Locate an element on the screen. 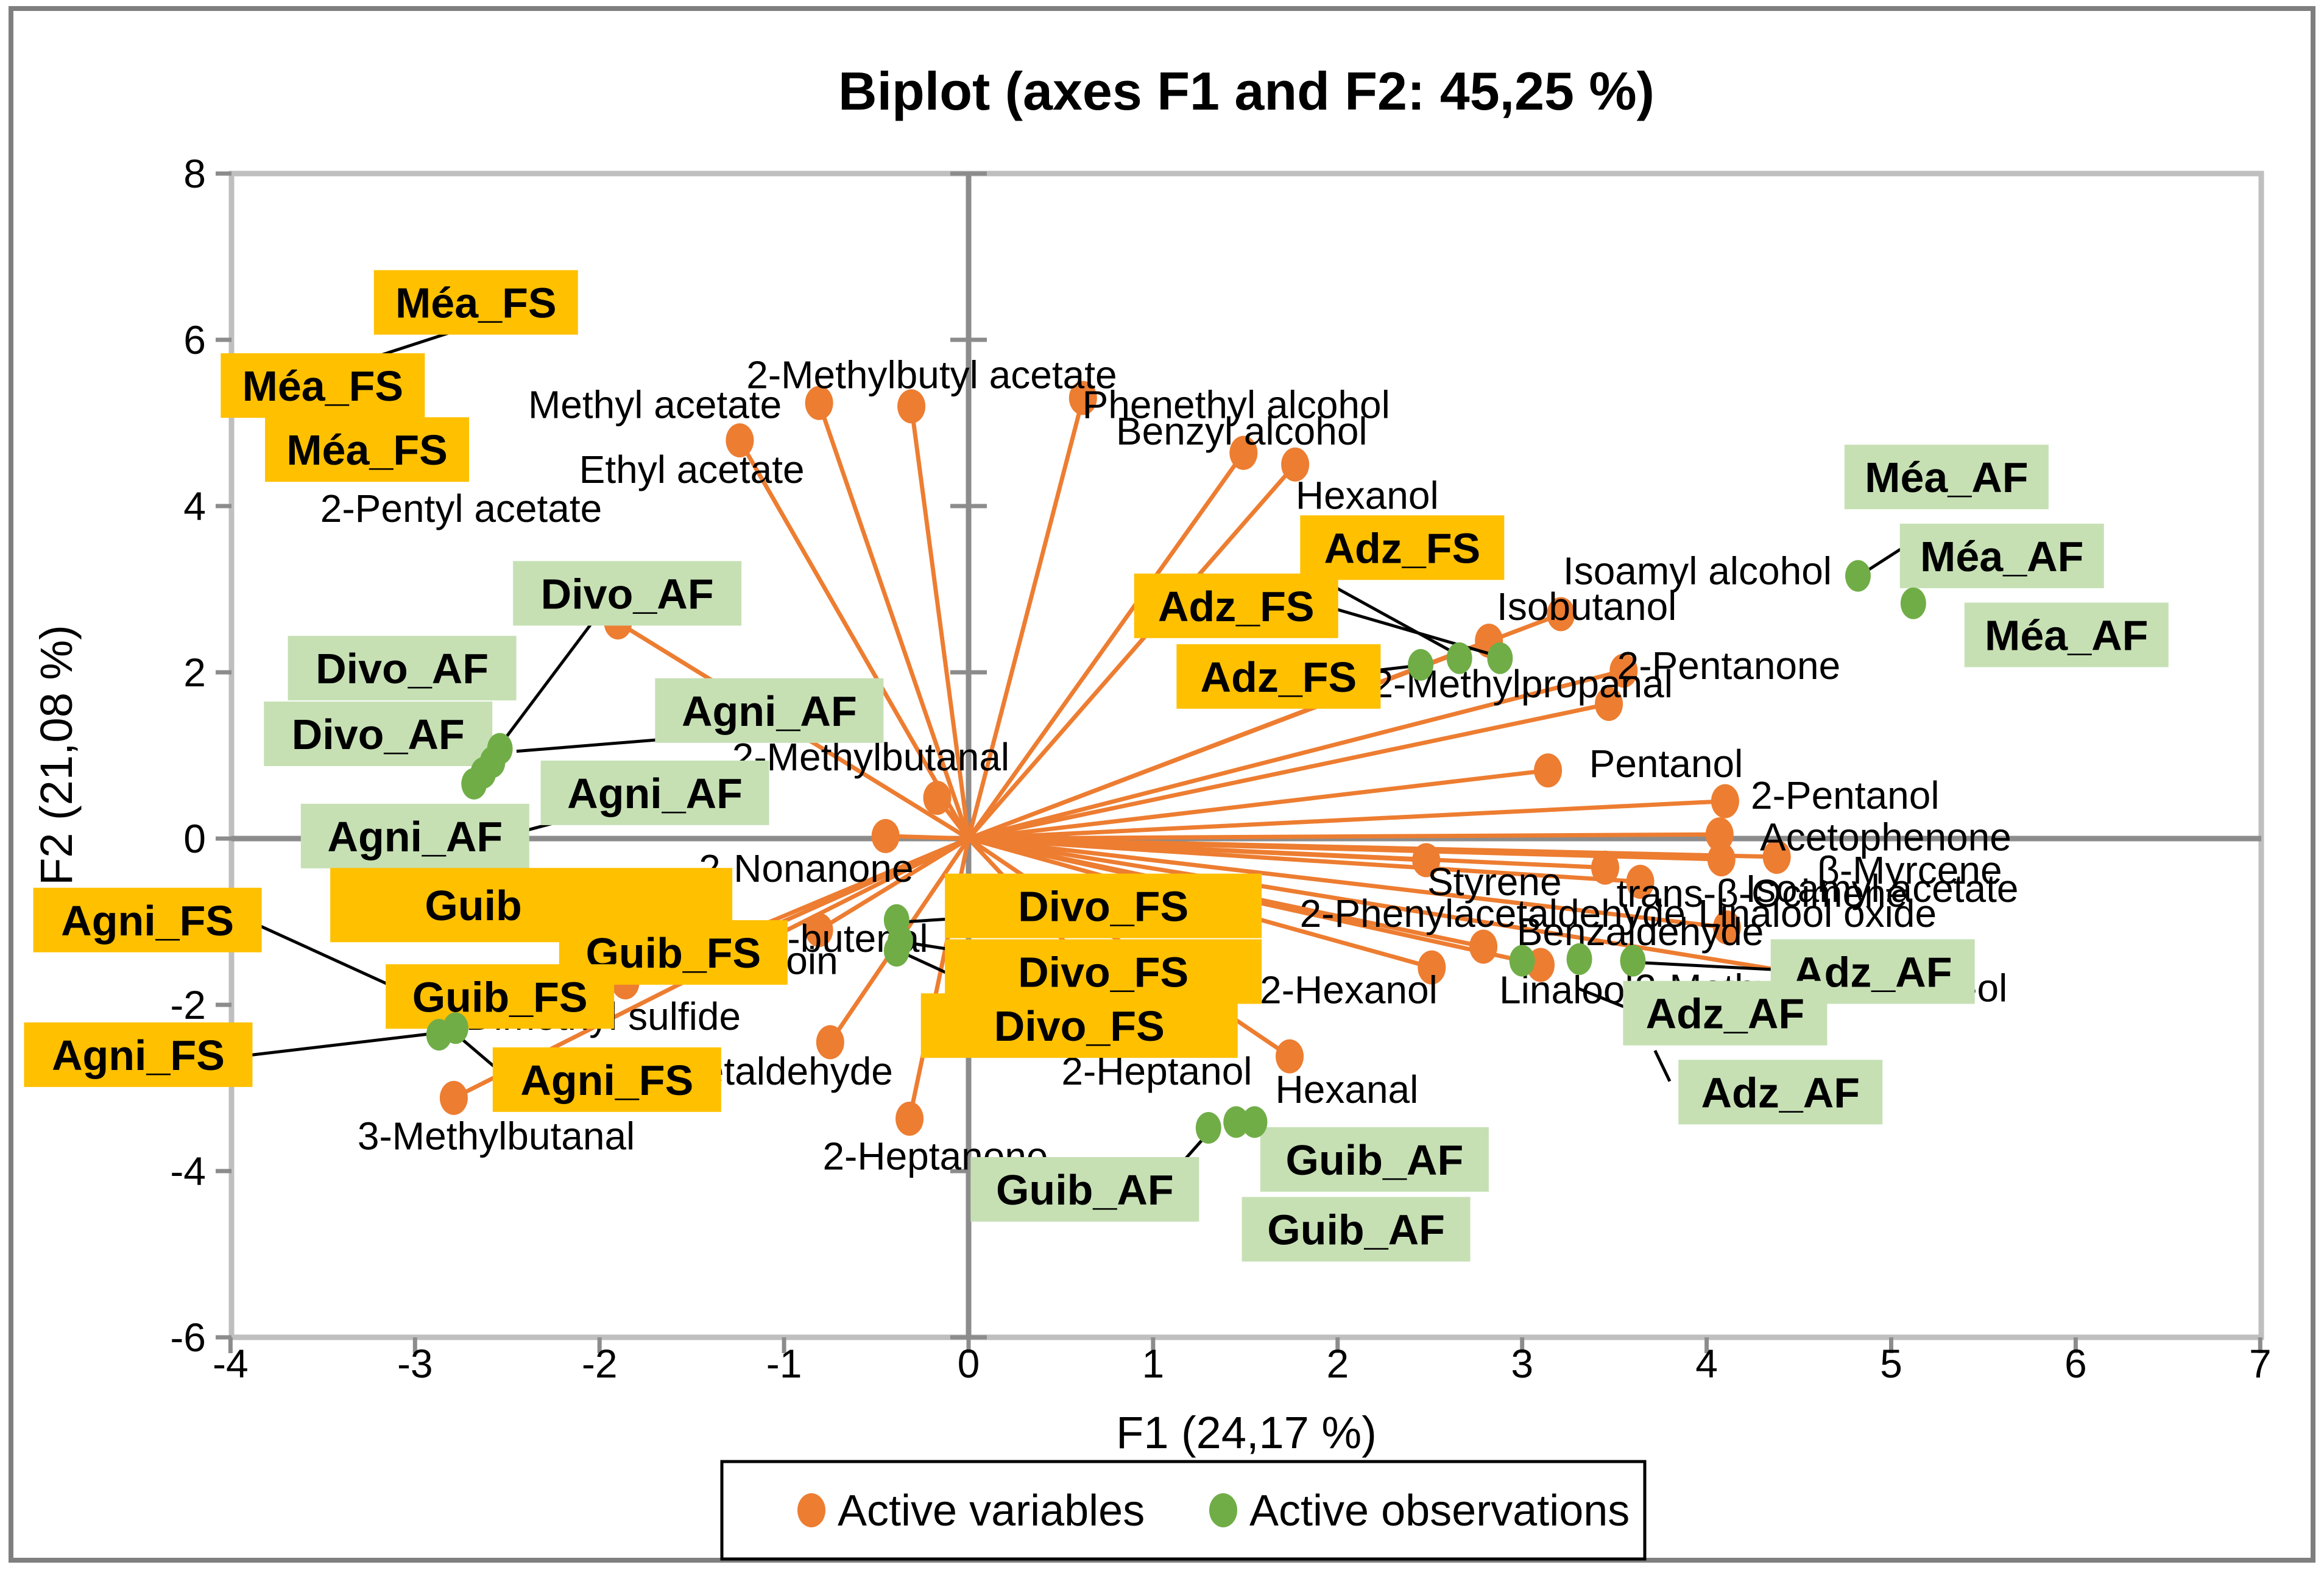  legend-box: Active variables Active observations is located at coordinates (1183, 1511).